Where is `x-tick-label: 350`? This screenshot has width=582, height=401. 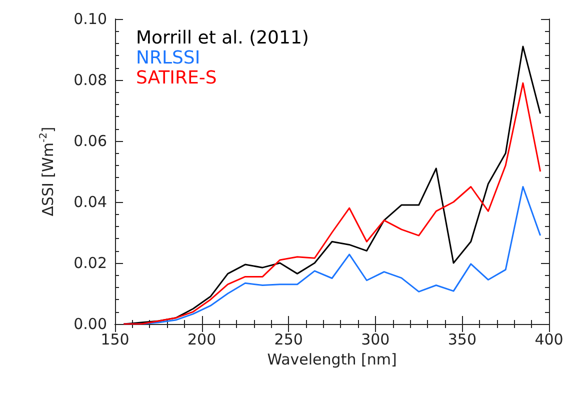 x-tick-label: 350 is located at coordinates (462, 339).